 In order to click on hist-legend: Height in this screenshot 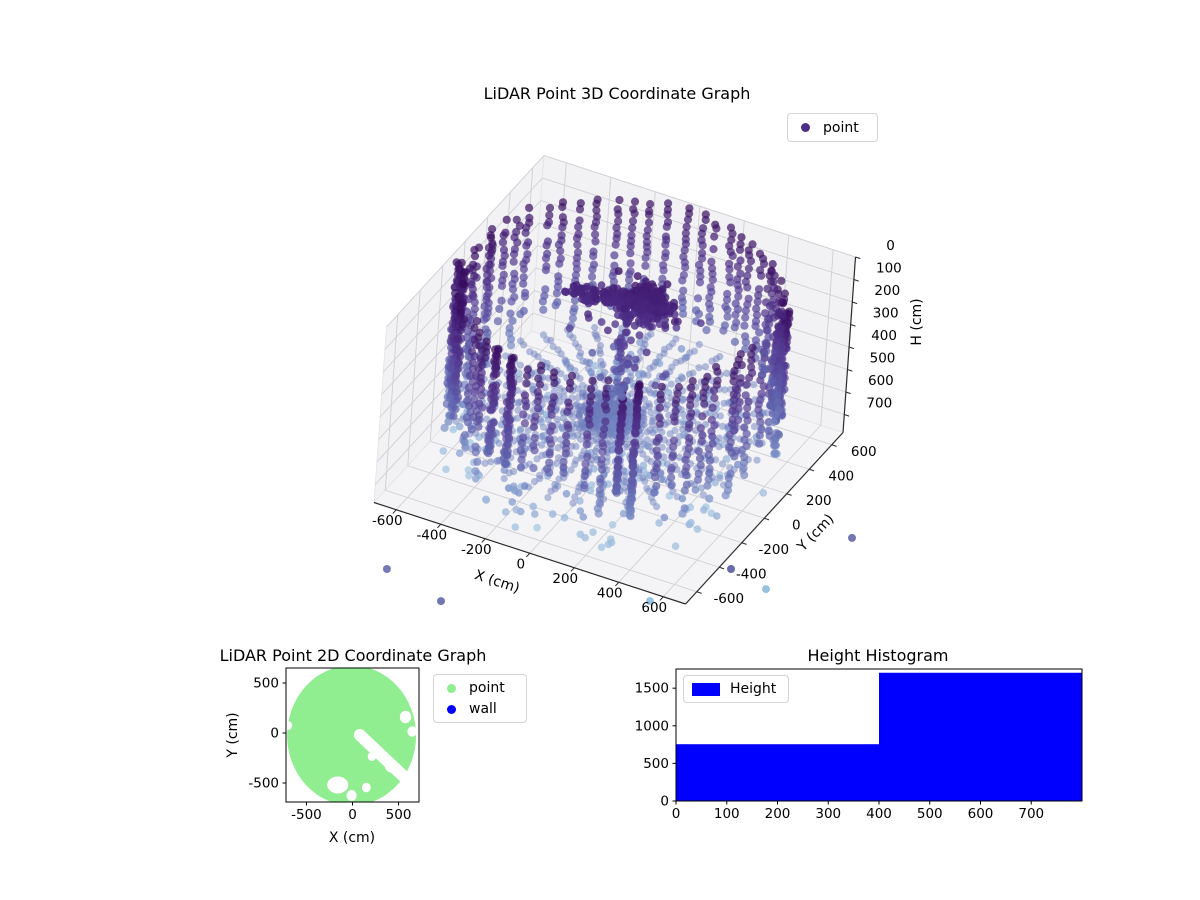, I will do `click(736, 689)`.